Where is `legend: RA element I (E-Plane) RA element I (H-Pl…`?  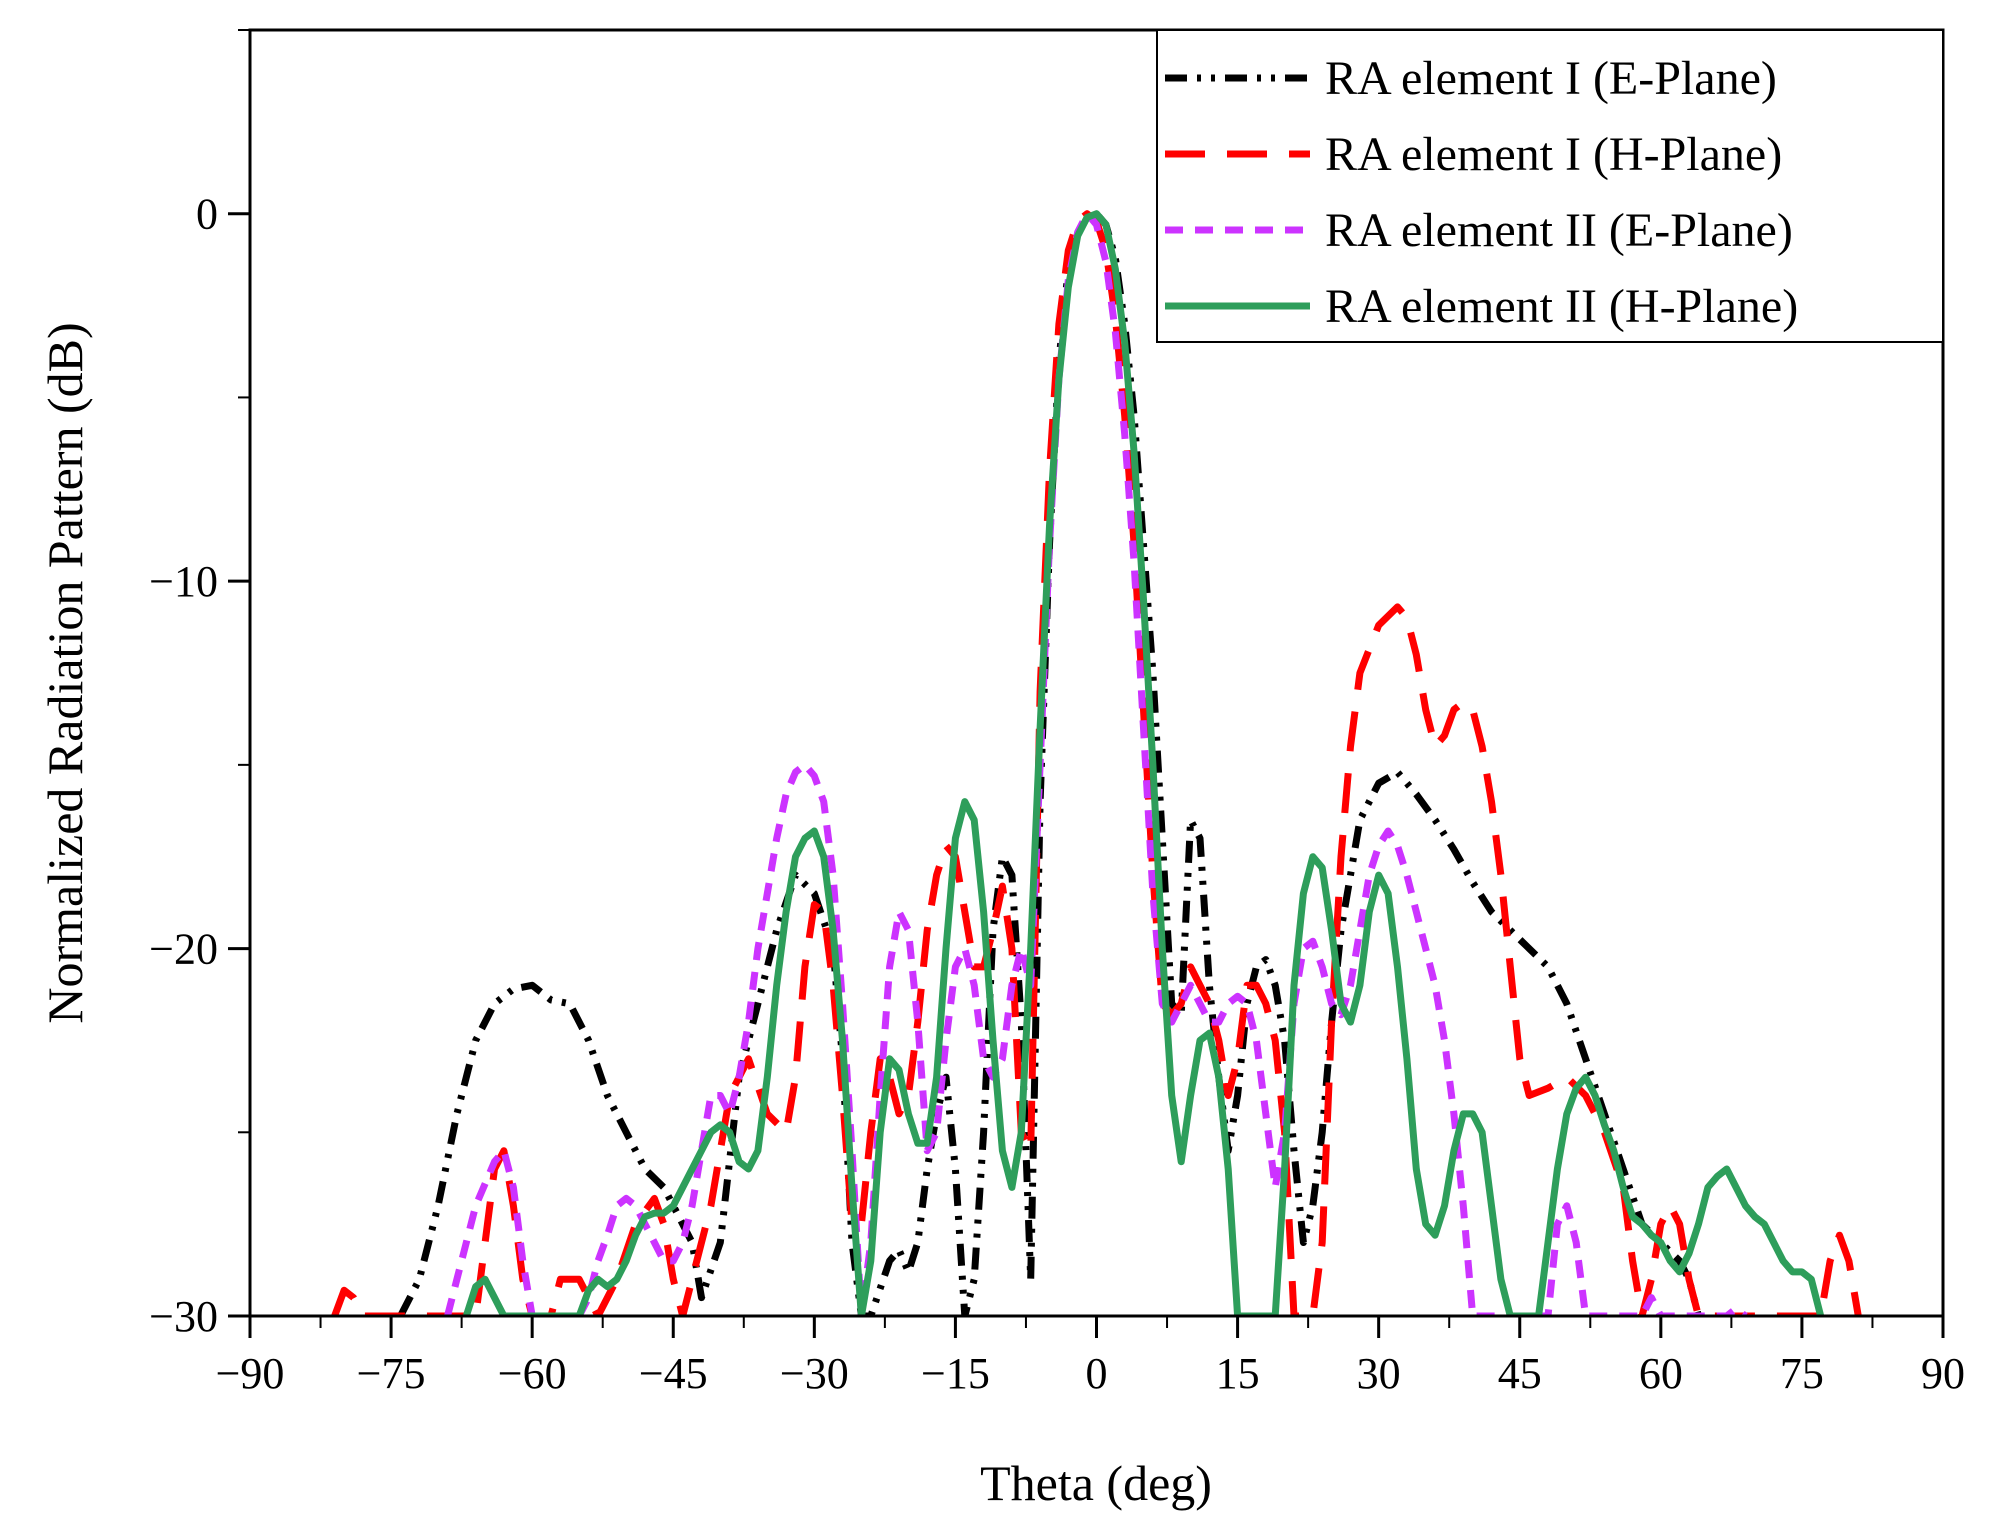 legend: RA element I (E-Plane) RA element I (H-Pl… is located at coordinates (1550, 186).